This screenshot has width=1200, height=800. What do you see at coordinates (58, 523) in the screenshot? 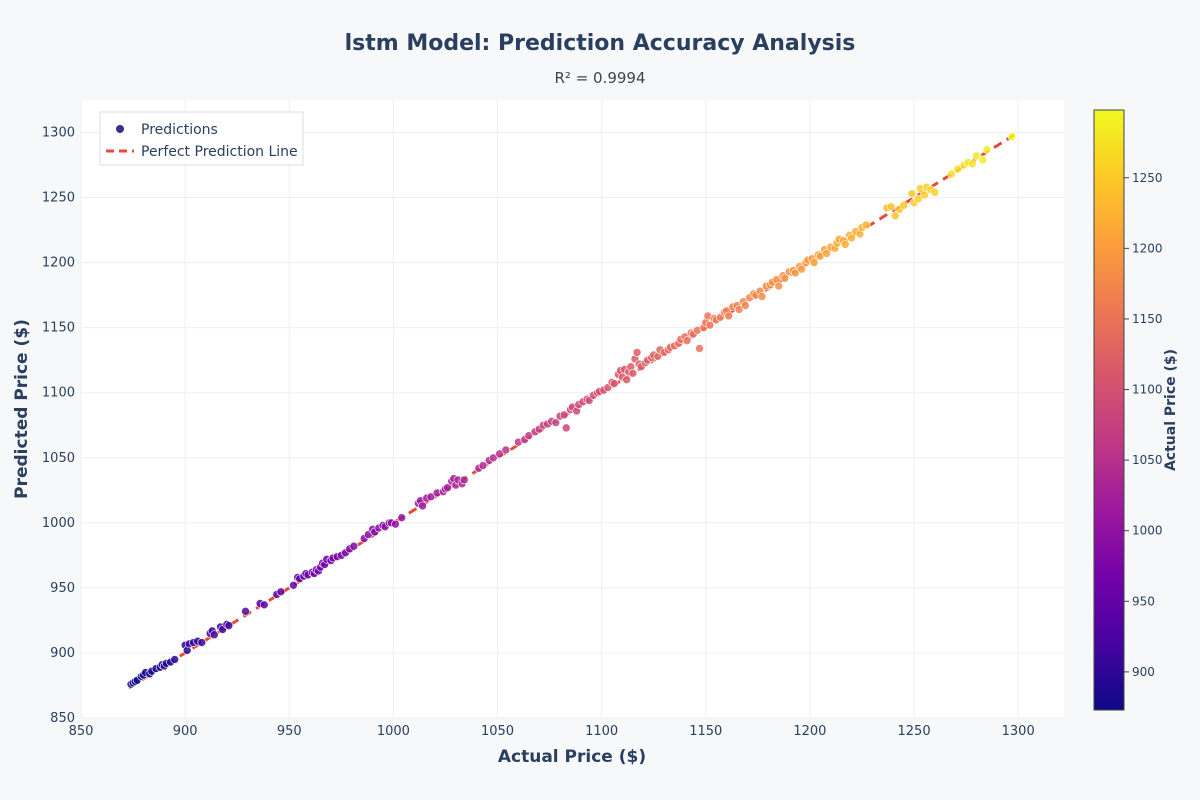
I see `y-tick-label: 1000` at bounding box center [58, 523].